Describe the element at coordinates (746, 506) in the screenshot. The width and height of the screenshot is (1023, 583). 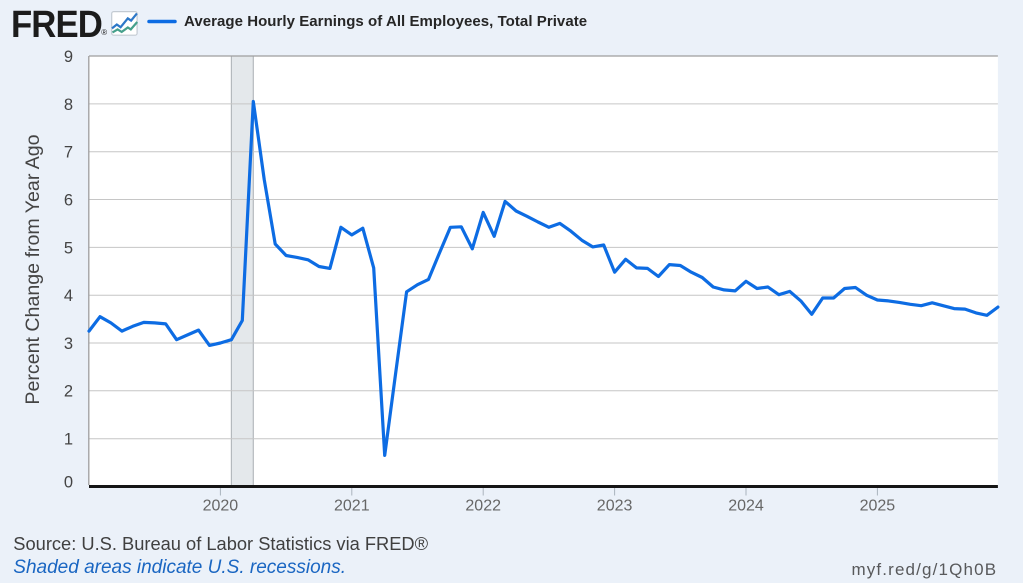
I see `svg-text: 2024` at that location.